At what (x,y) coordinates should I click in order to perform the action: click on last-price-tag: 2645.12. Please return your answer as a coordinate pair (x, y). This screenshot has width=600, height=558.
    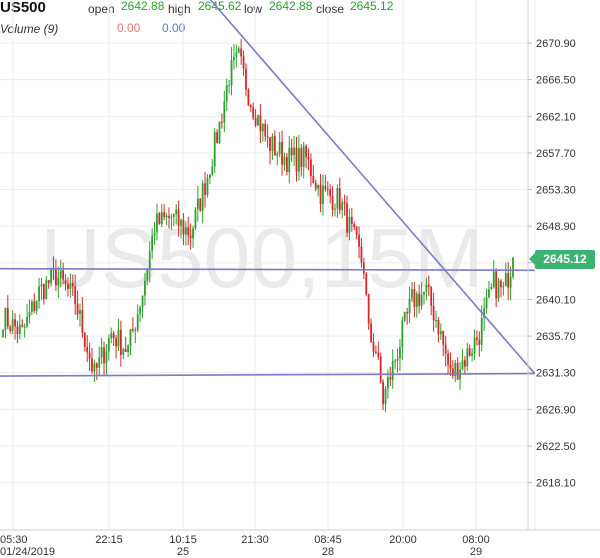
    Looking at the image, I should click on (562, 259).